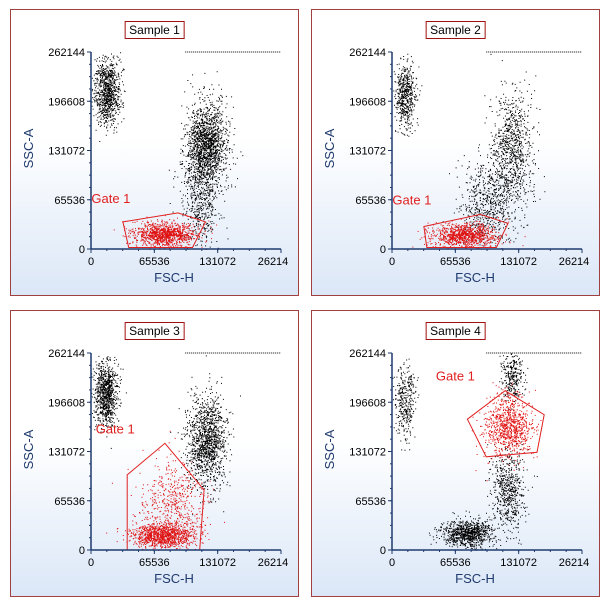 The image size is (610, 610). I want to click on panel-title: Sample 2, so click(455, 30).